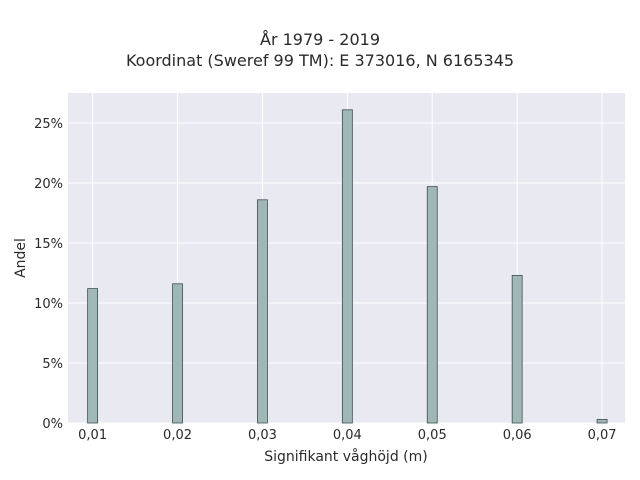 Image resolution: width=640 pixels, height=480 pixels. Describe the element at coordinates (432, 435) in the screenshot. I see `x-tick-label: 0,05` at that location.